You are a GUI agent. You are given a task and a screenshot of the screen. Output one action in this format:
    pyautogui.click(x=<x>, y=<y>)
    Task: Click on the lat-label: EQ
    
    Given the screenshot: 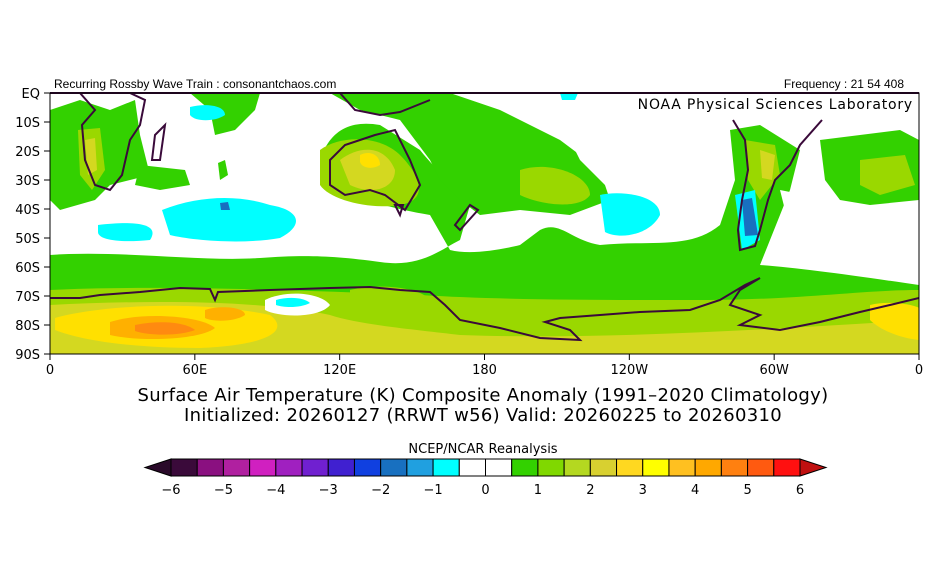 What is the action you would take?
    pyautogui.click(x=31, y=94)
    